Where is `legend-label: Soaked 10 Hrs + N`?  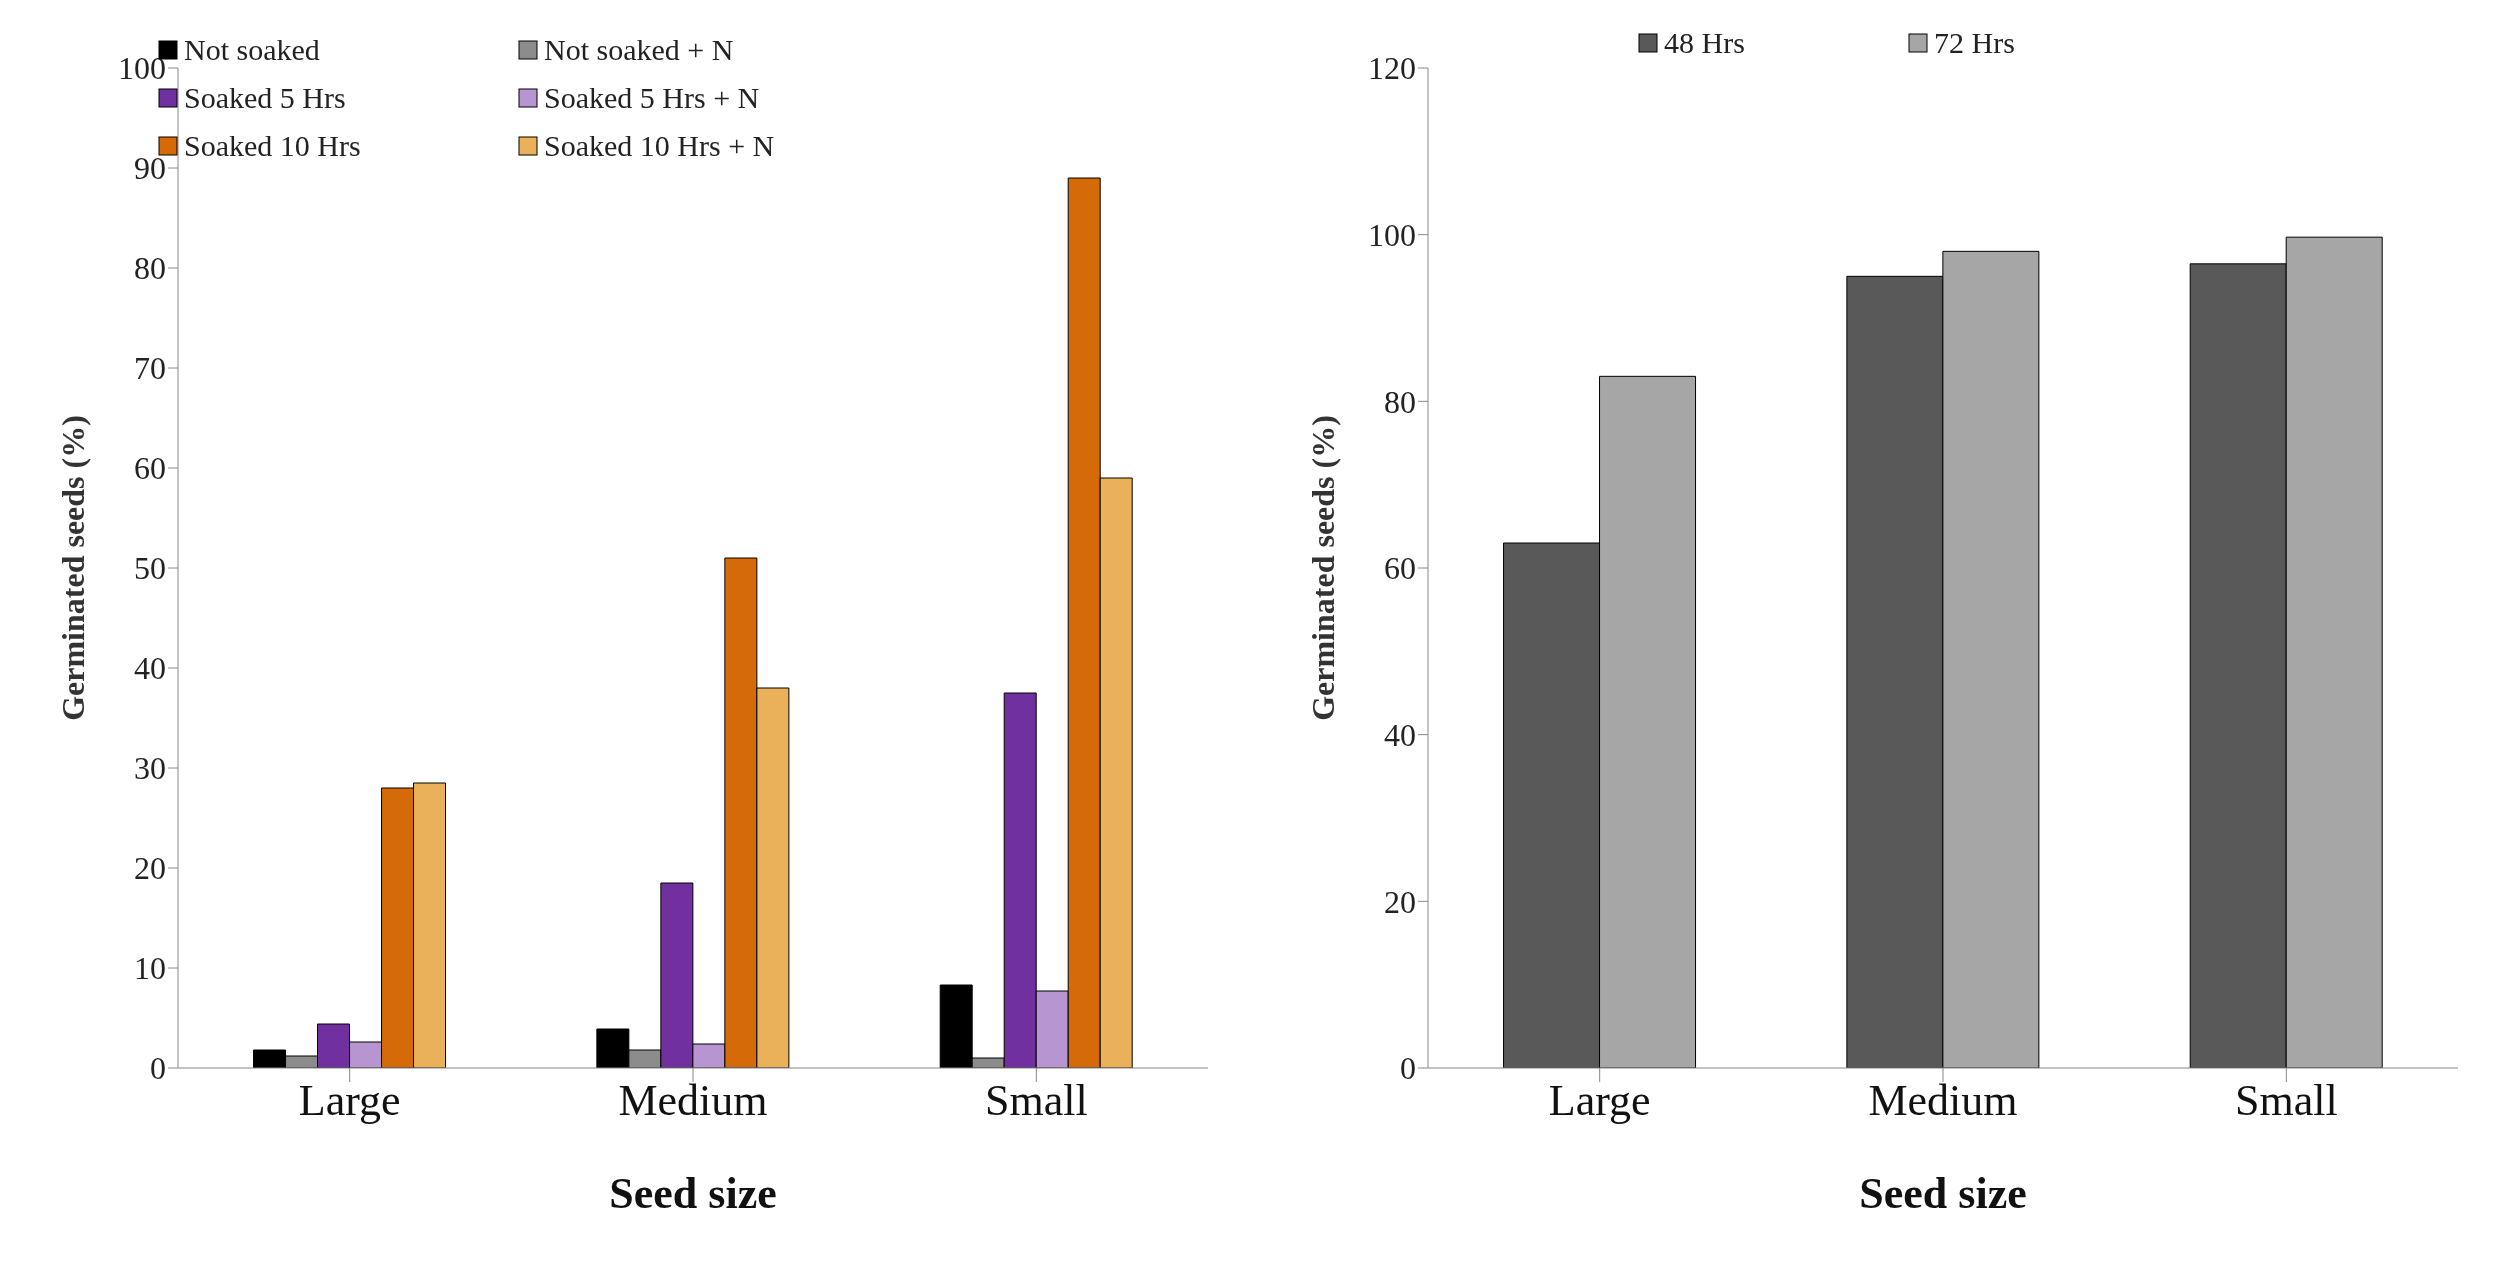 legend-label: Soaked 10 Hrs + N is located at coordinates (659, 146).